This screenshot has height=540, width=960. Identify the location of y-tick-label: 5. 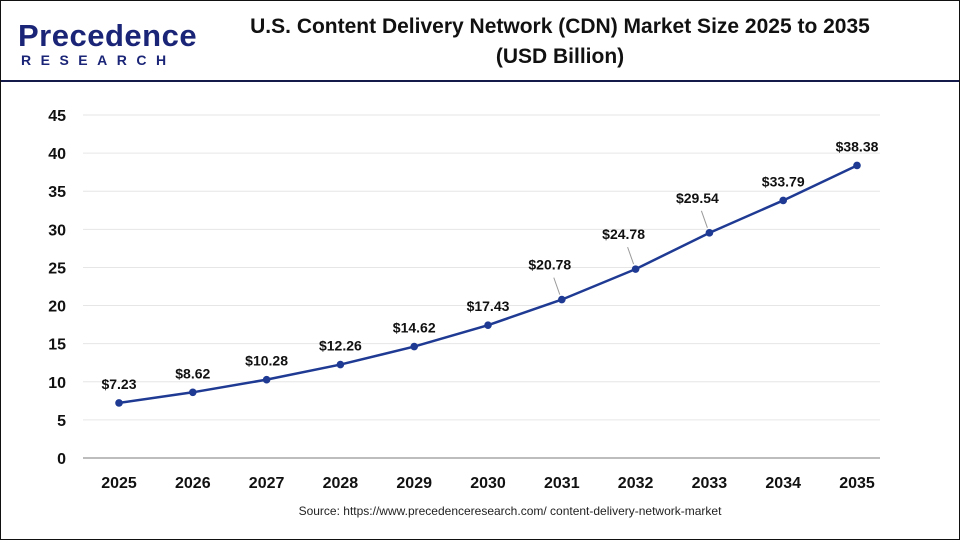
(61, 421).